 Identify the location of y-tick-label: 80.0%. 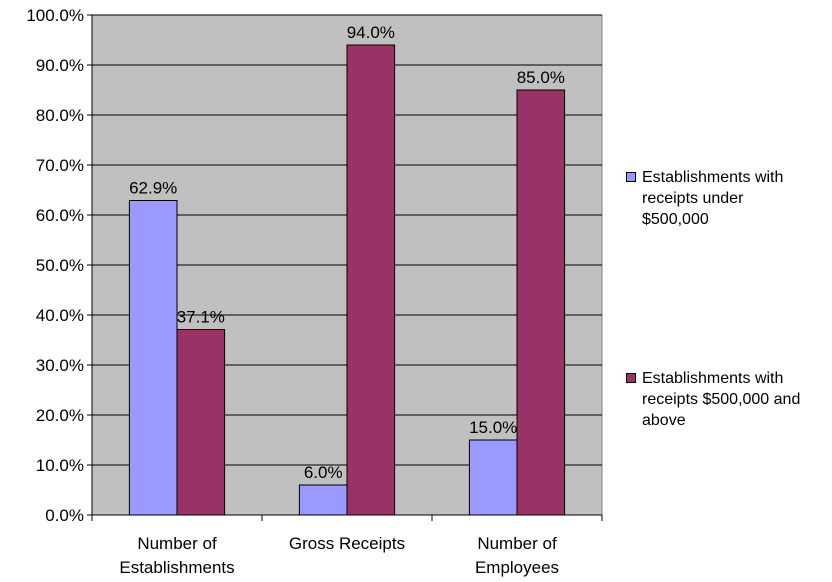
(60, 115).